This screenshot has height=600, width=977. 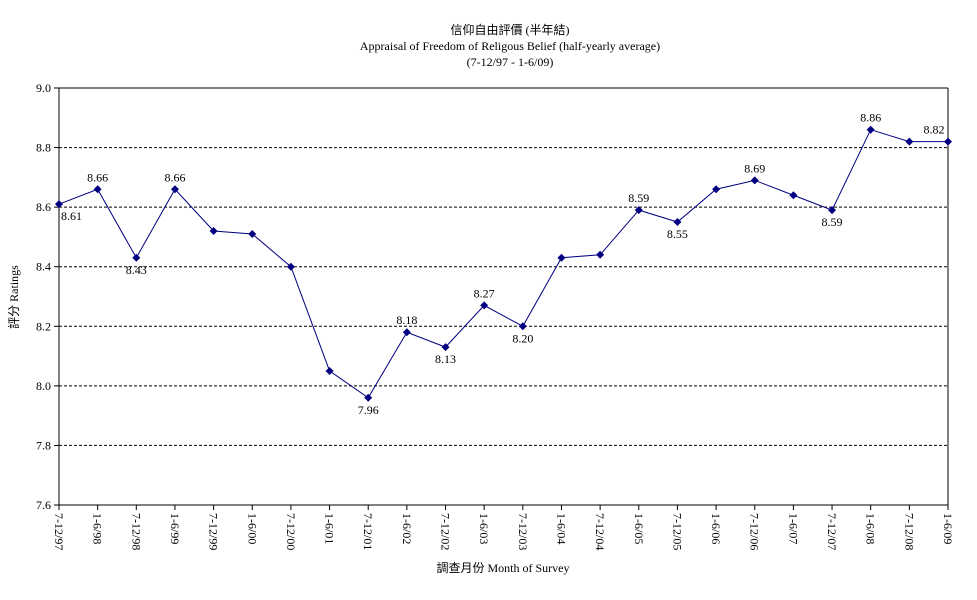 What do you see at coordinates (503, 568) in the screenshot?
I see `x-axis-label: 調查月份 Month of Survey` at bounding box center [503, 568].